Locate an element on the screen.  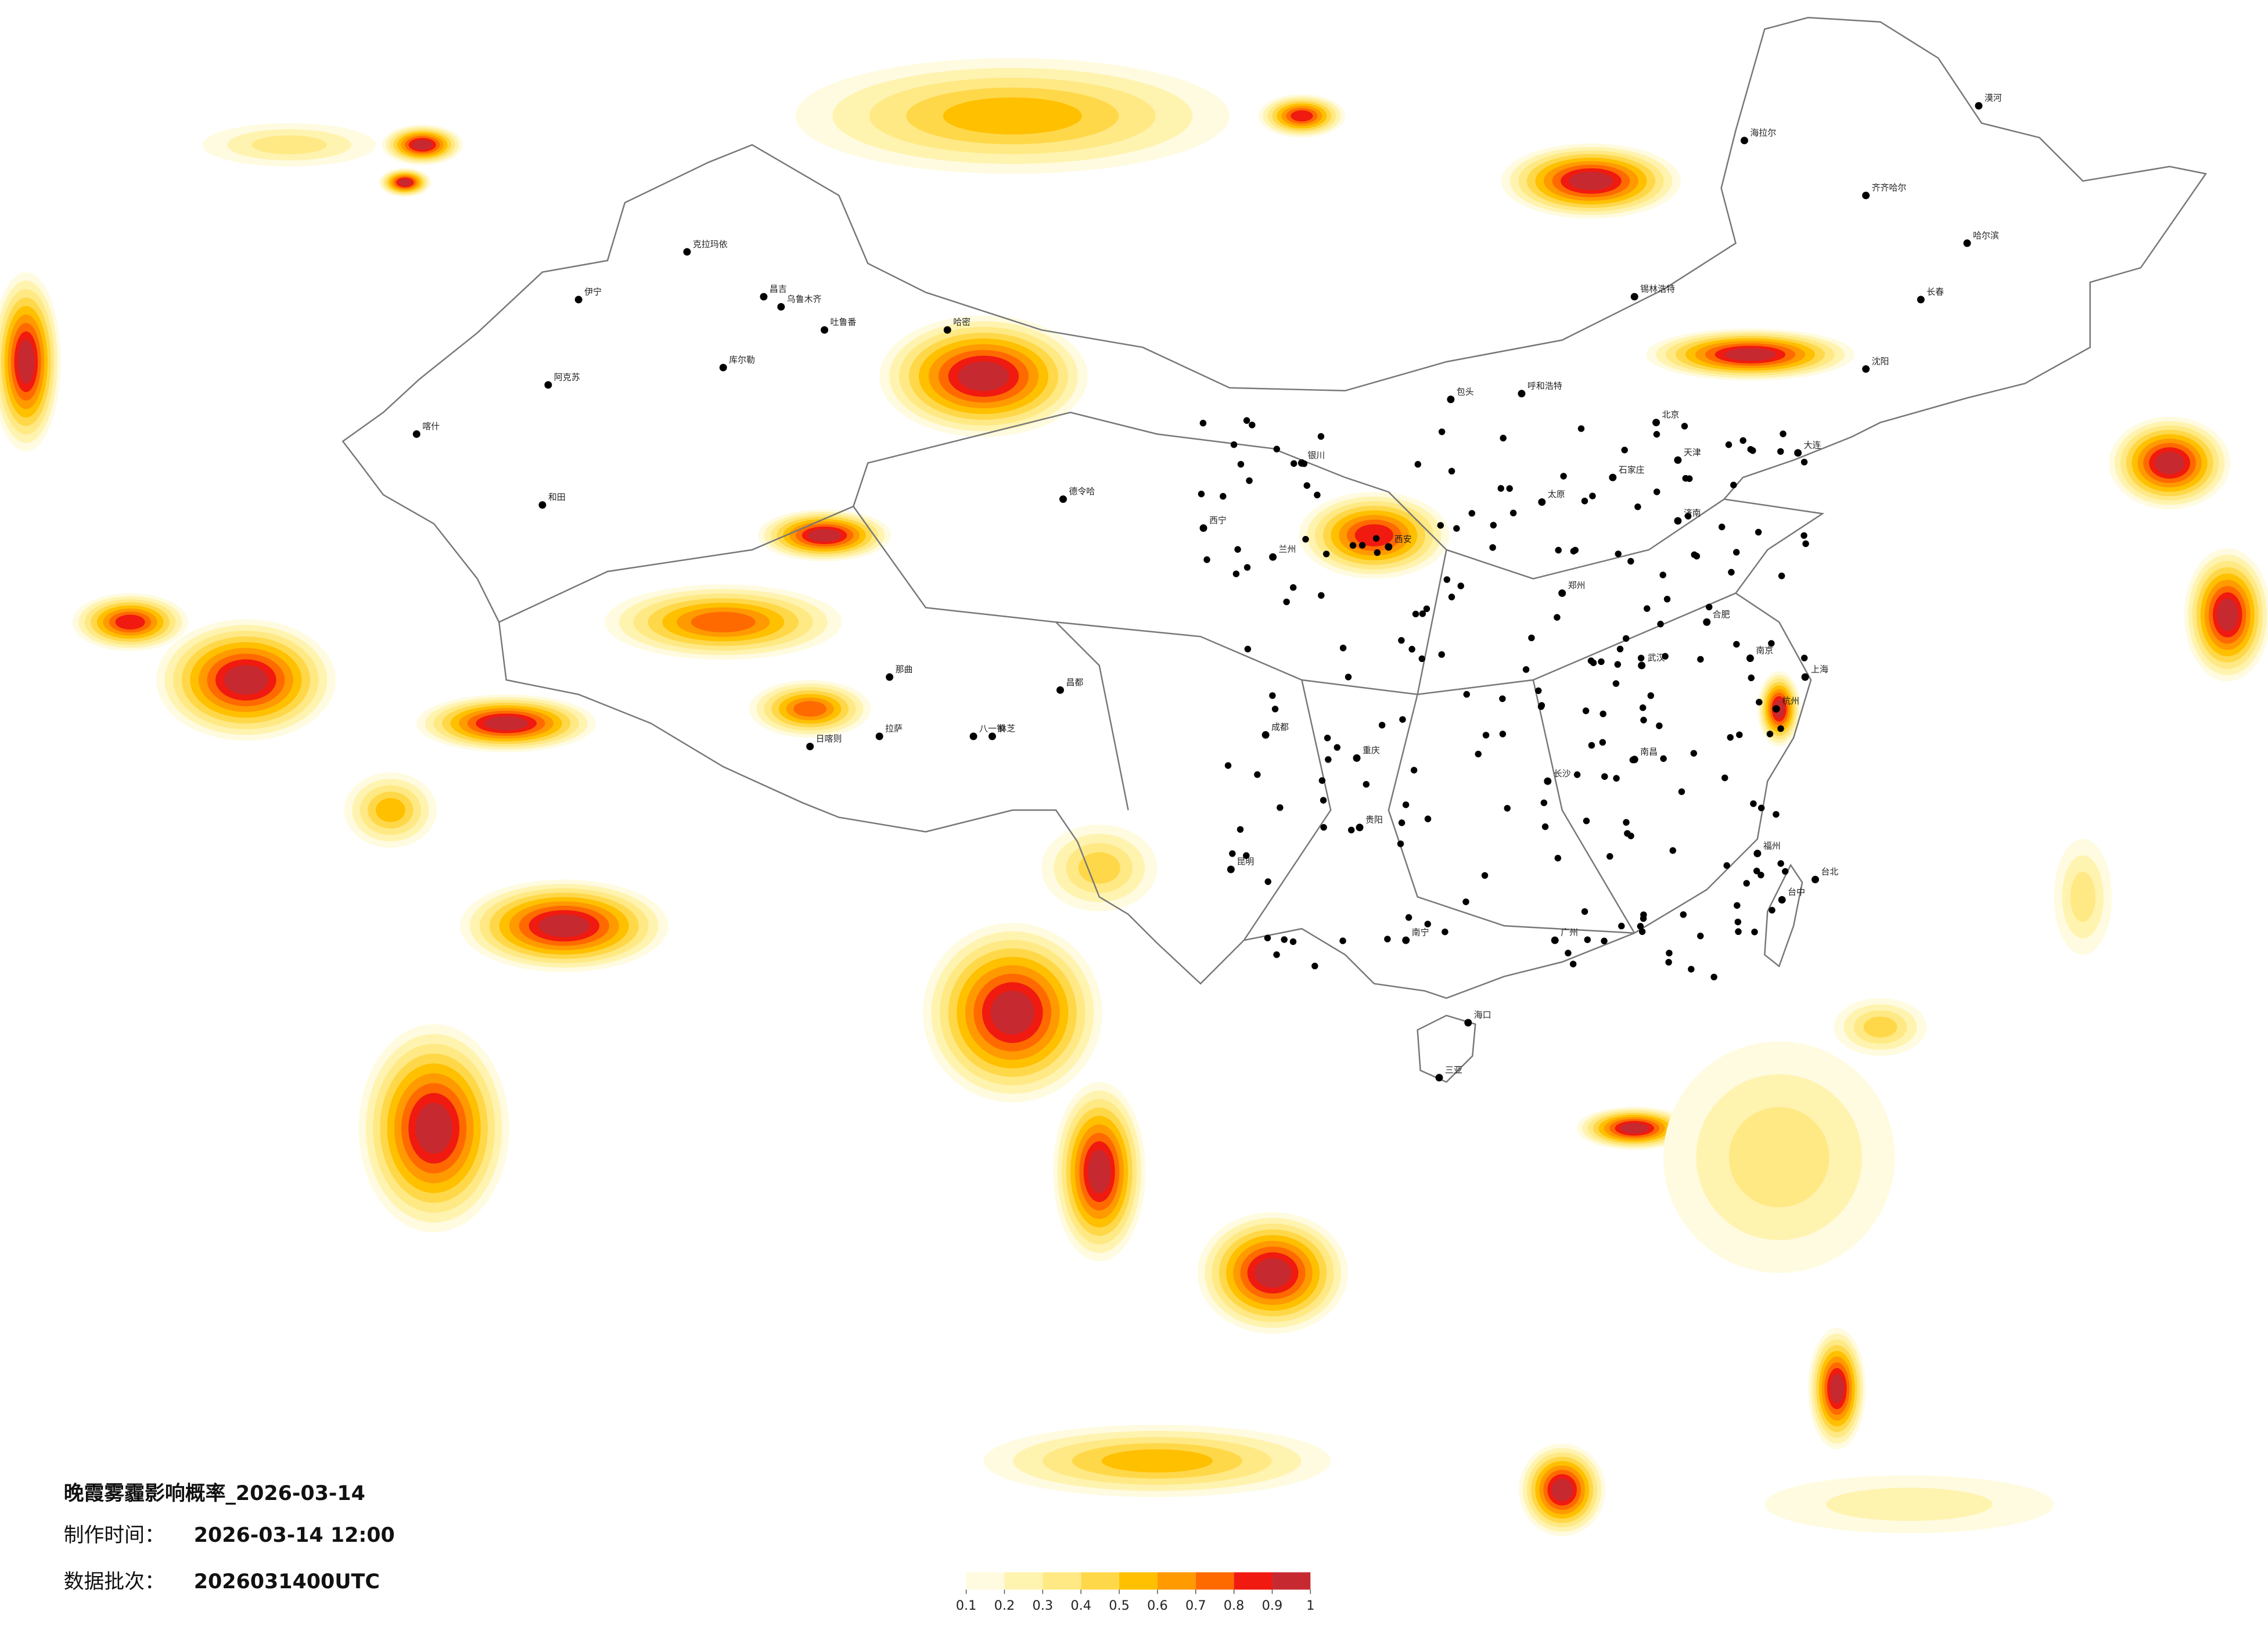
made-value: 2026-03-14 12:00 is located at coordinates (294, 1535).